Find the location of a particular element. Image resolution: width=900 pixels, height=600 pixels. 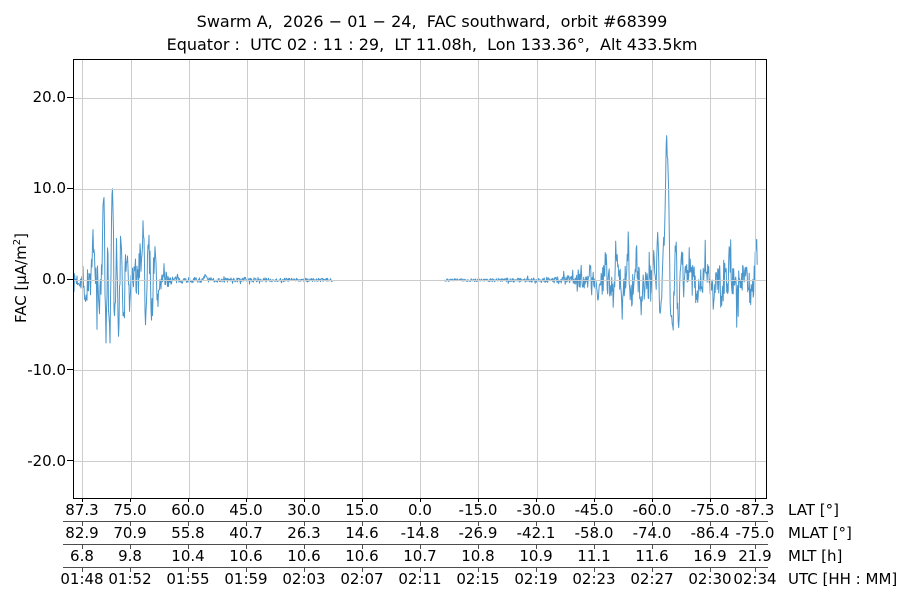

x-tick-label-utc: 02:07 is located at coordinates (362, 579).